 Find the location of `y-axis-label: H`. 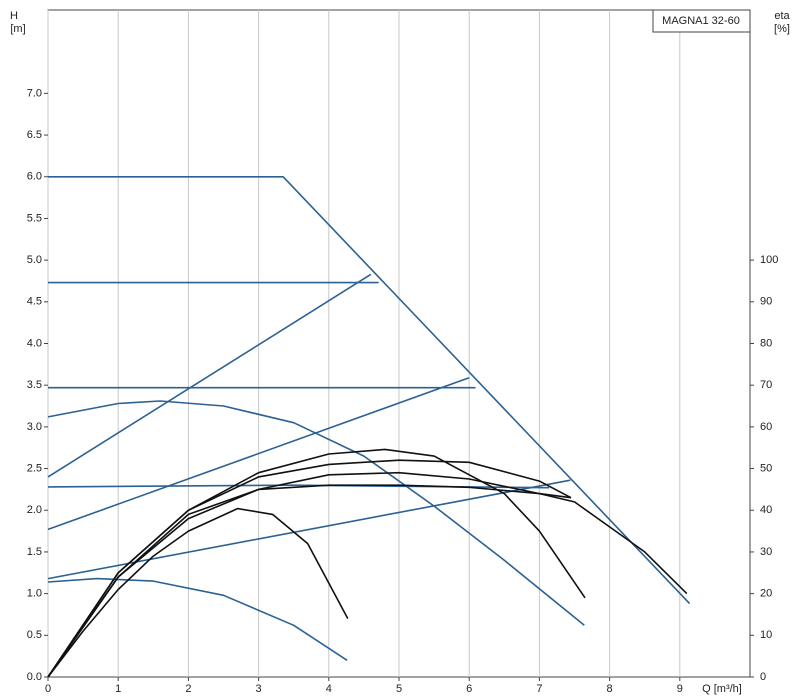

y-axis-label: H is located at coordinates (14, 16).